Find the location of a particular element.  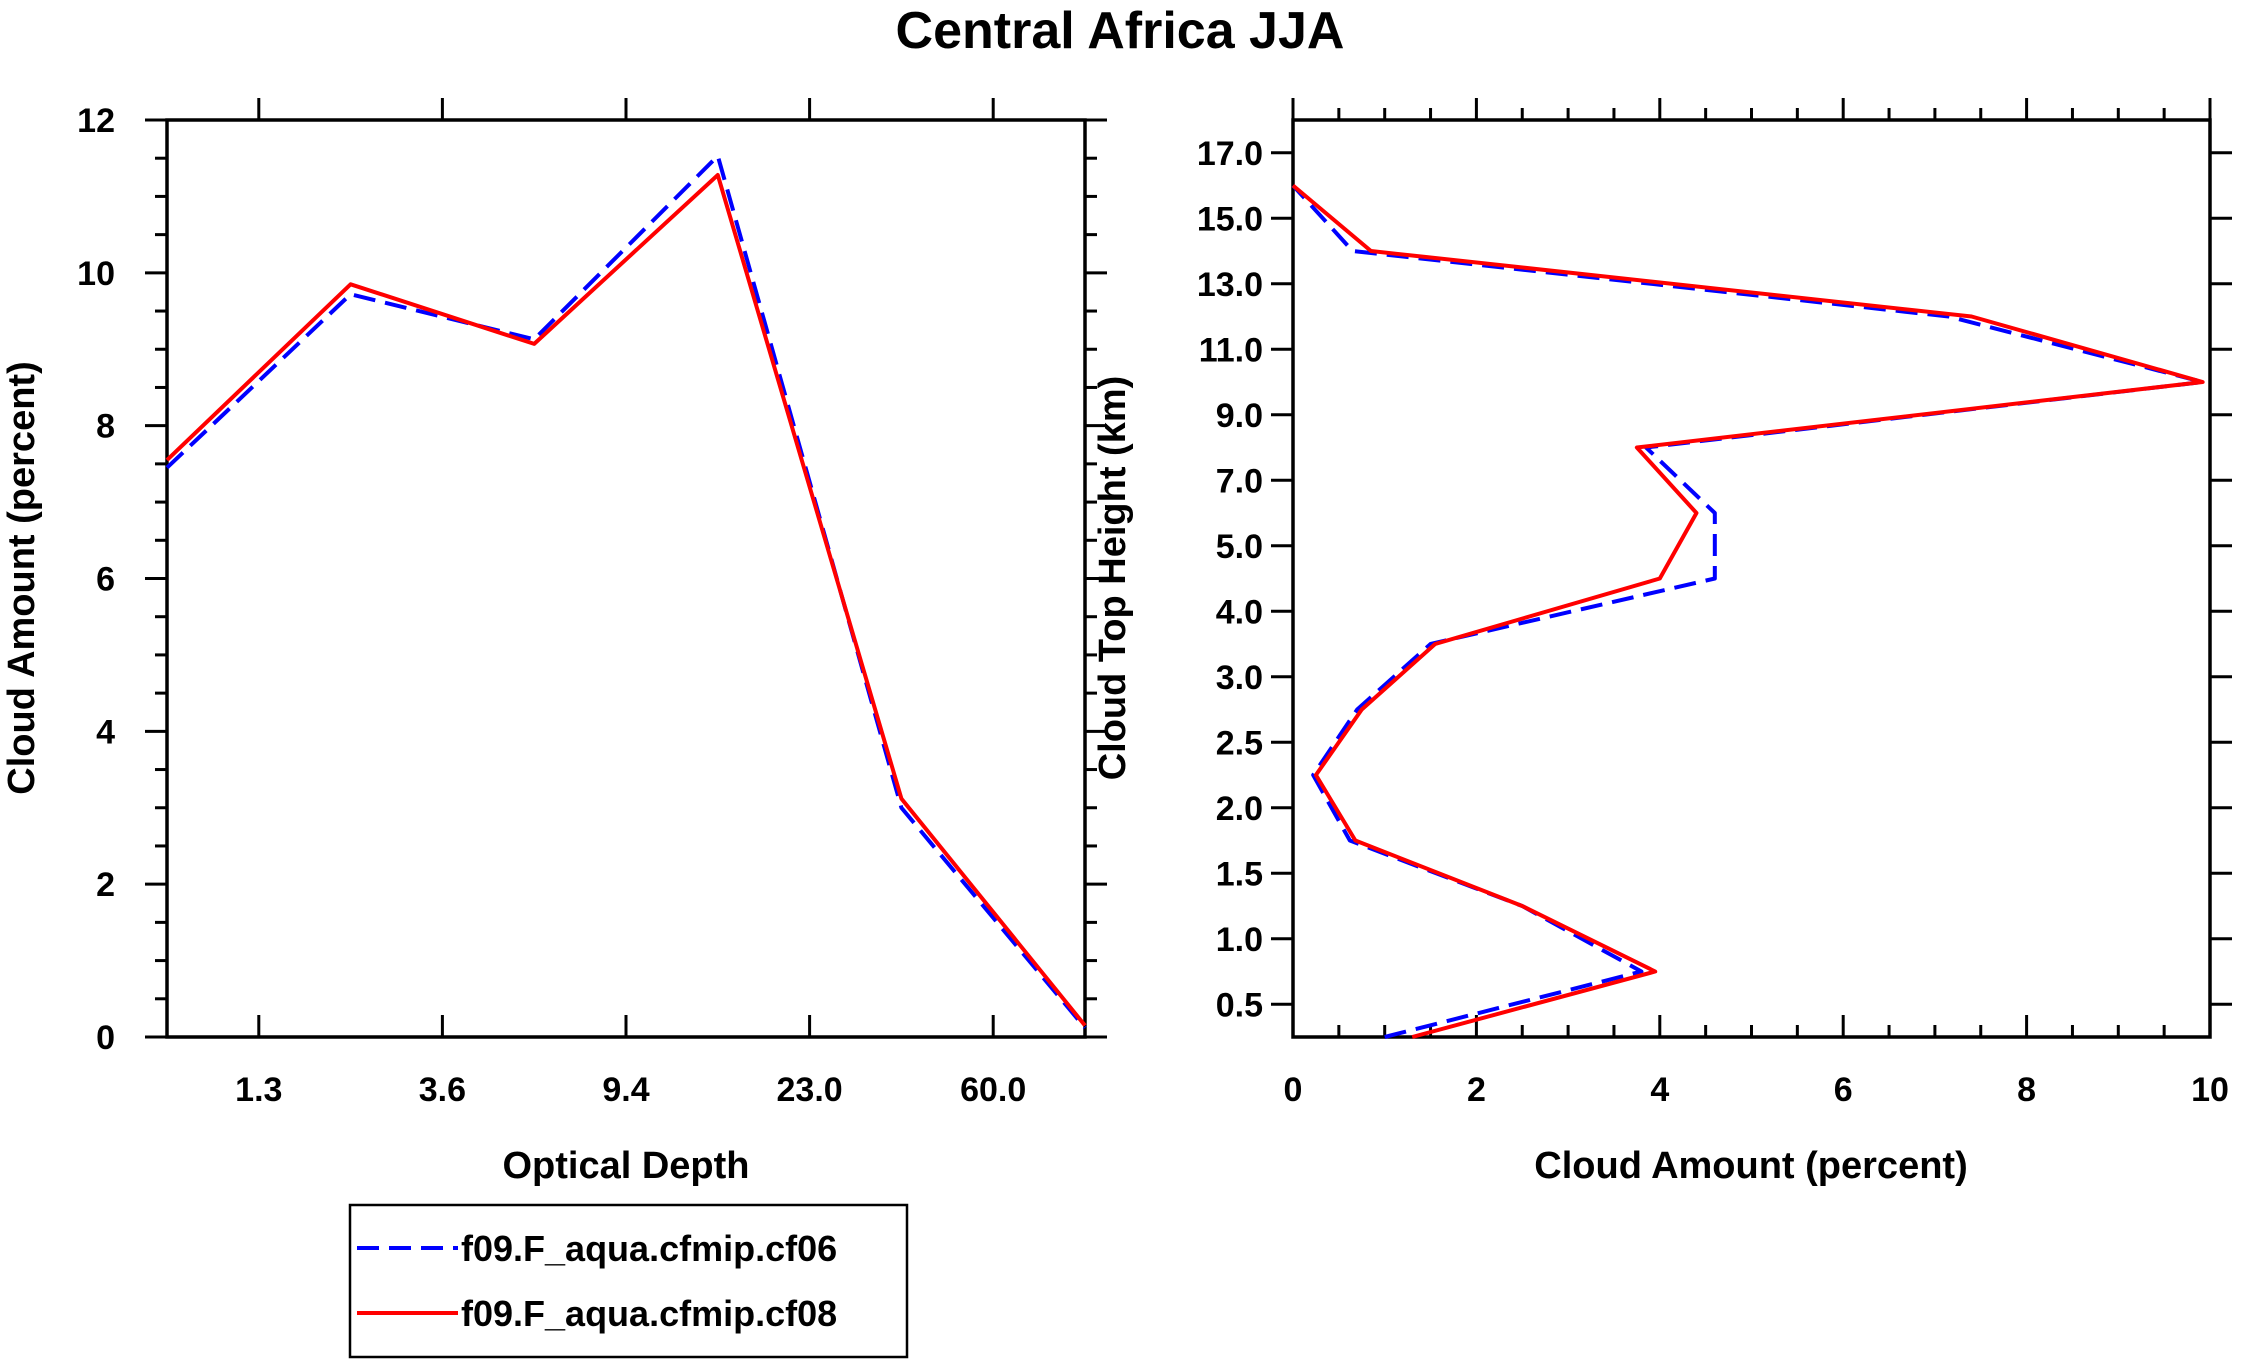

right-x-tick-label: 6 is located at coordinates (1843, 1090).